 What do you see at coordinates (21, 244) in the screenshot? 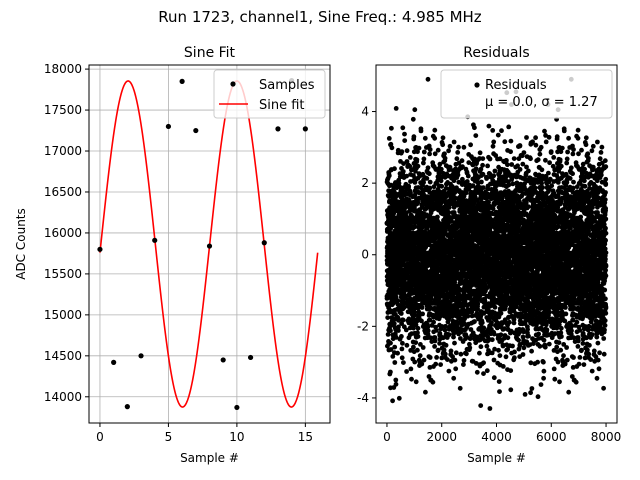
I see `sine-fit-ylabel: ADC Counts` at bounding box center [21, 244].